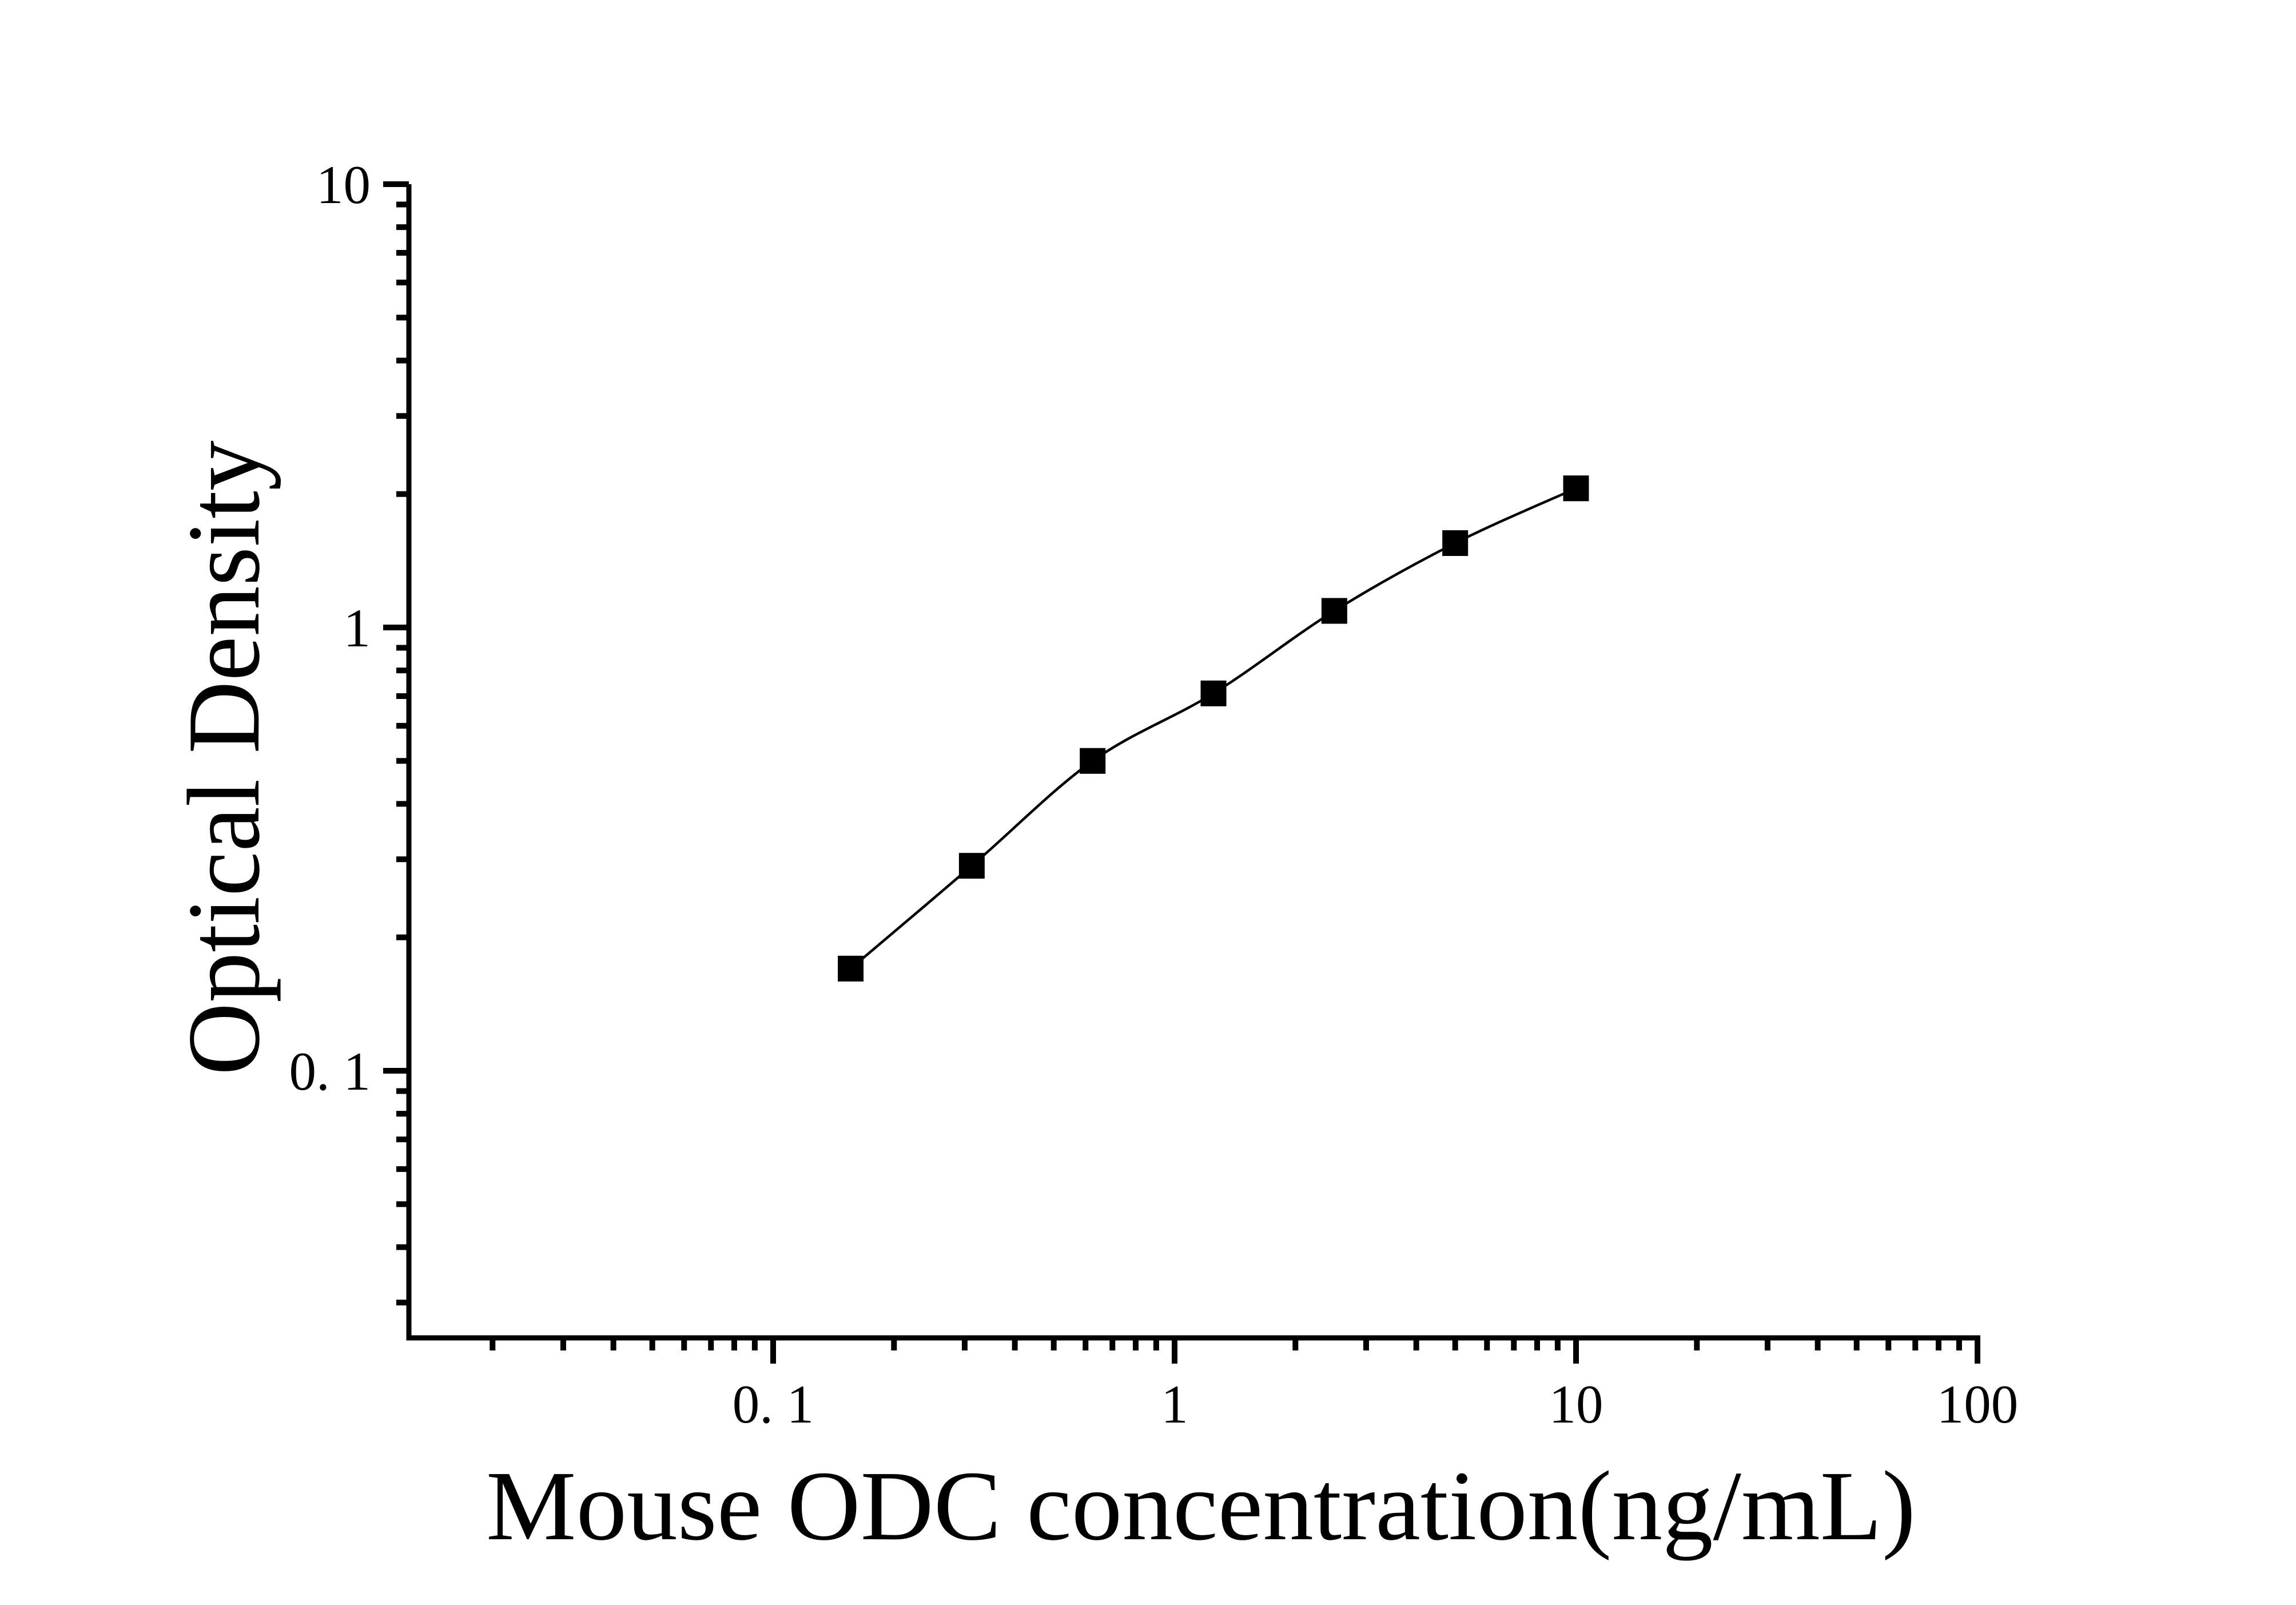 The width and height of the screenshot is (2296, 1605). What do you see at coordinates (344, 184) in the screenshot?
I see `y-tick-label: 10` at bounding box center [344, 184].